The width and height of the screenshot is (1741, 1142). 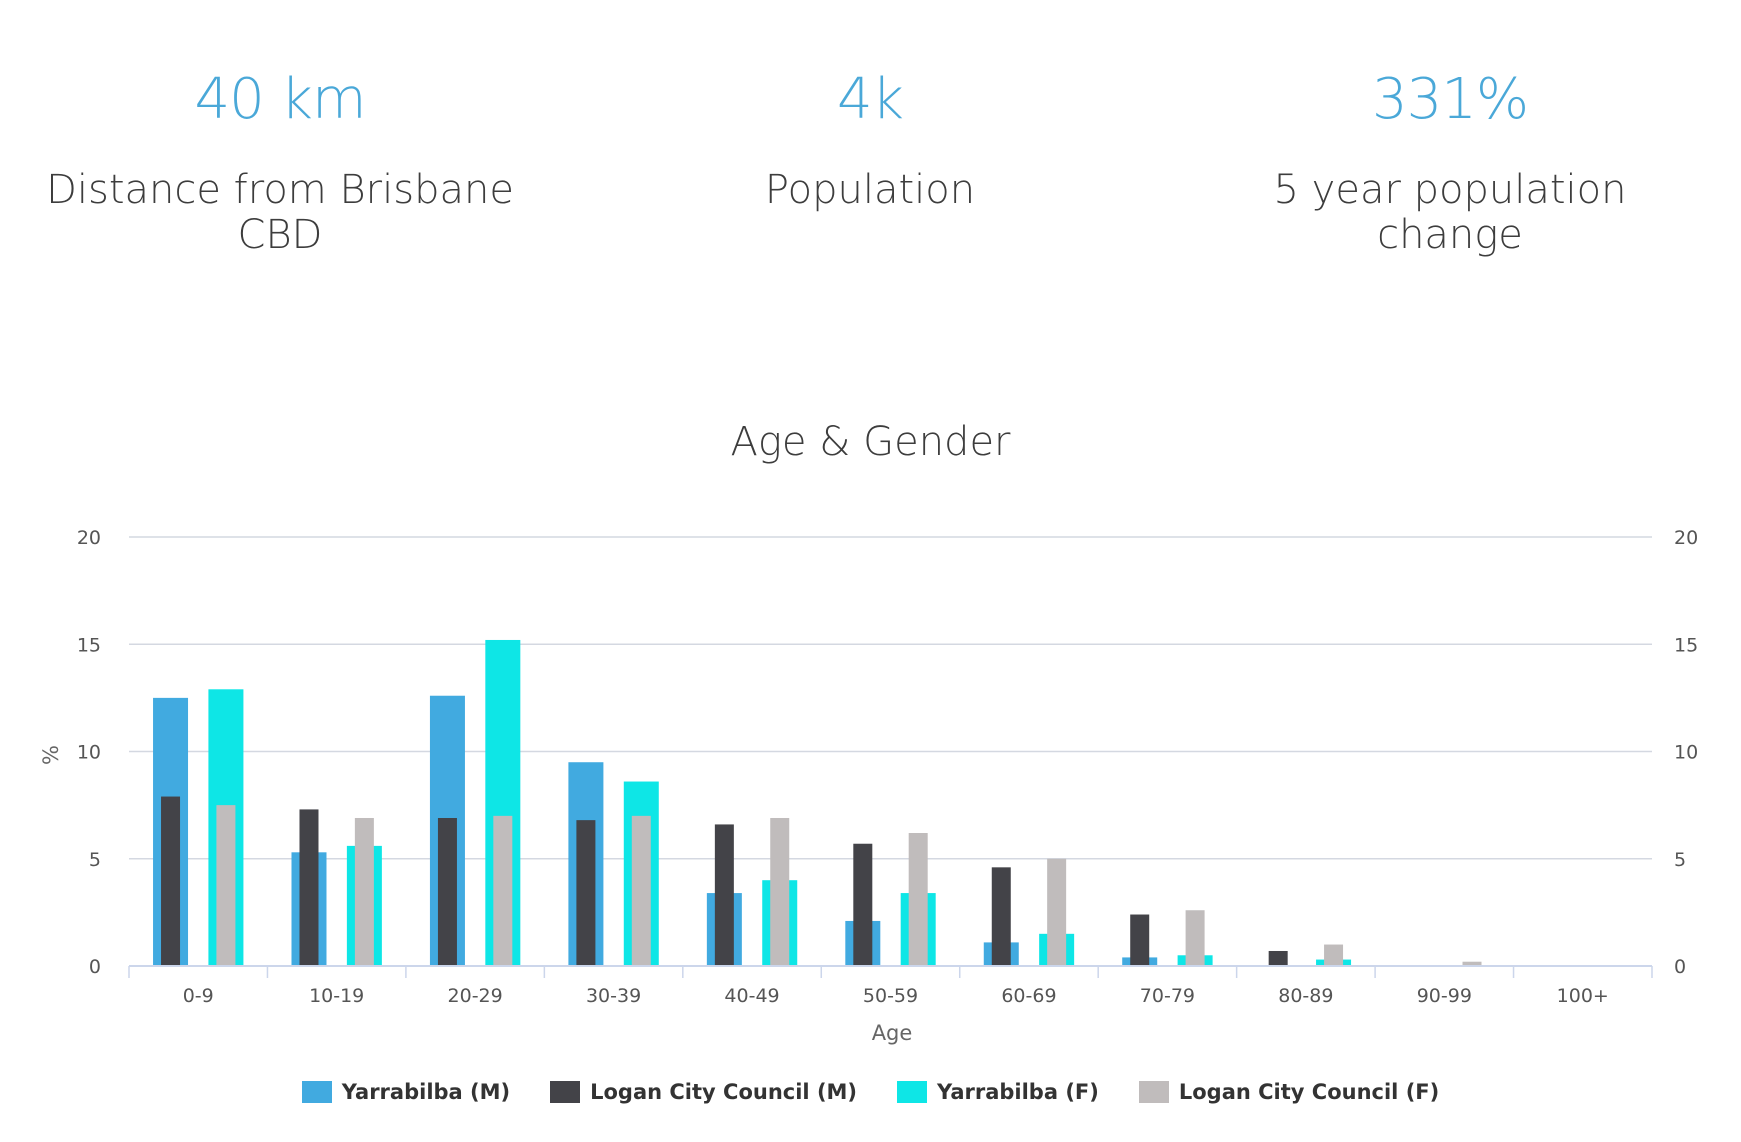 What do you see at coordinates (1305, 996) in the screenshot?
I see `x-tick-label: 80-89` at bounding box center [1305, 996].